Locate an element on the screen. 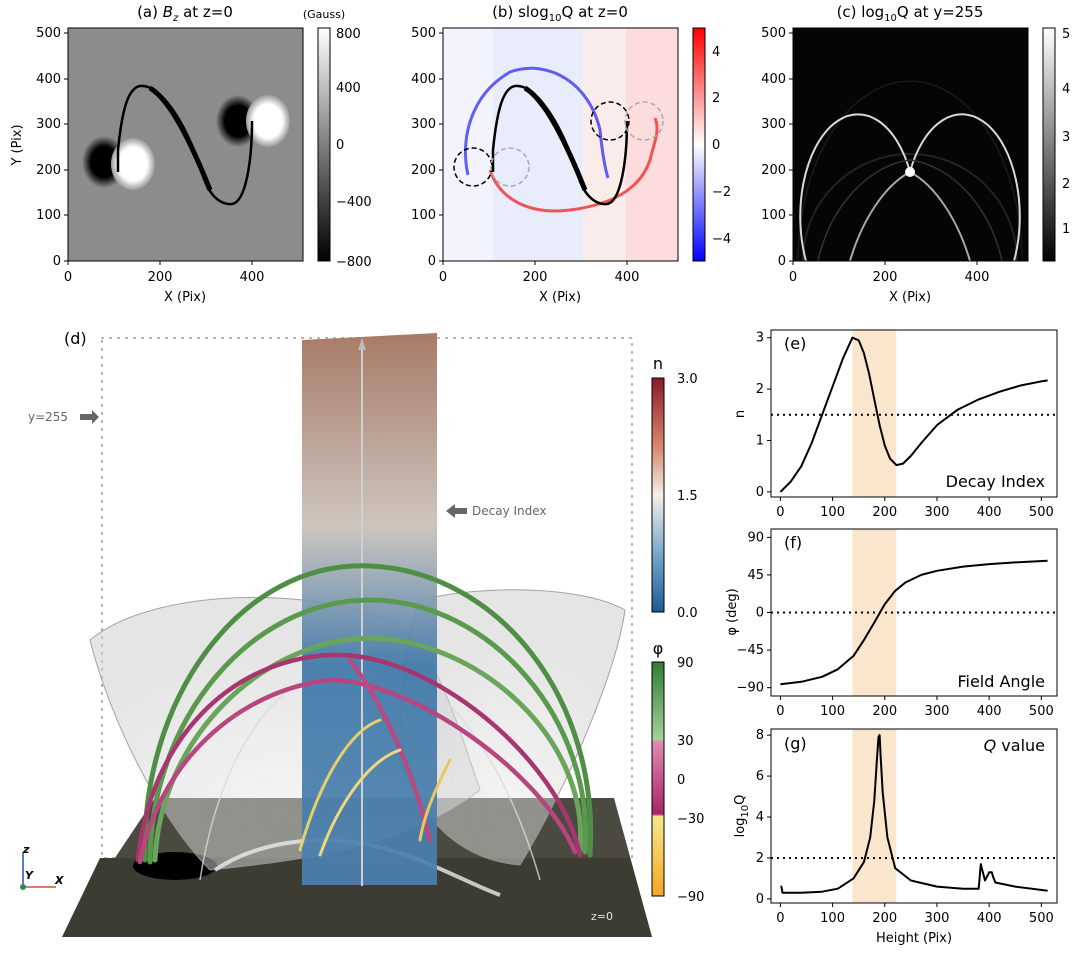 Image resolution: width=1081 pixels, height=953 pixels. z0-label: z=0 is located at coordinates (602, 916).